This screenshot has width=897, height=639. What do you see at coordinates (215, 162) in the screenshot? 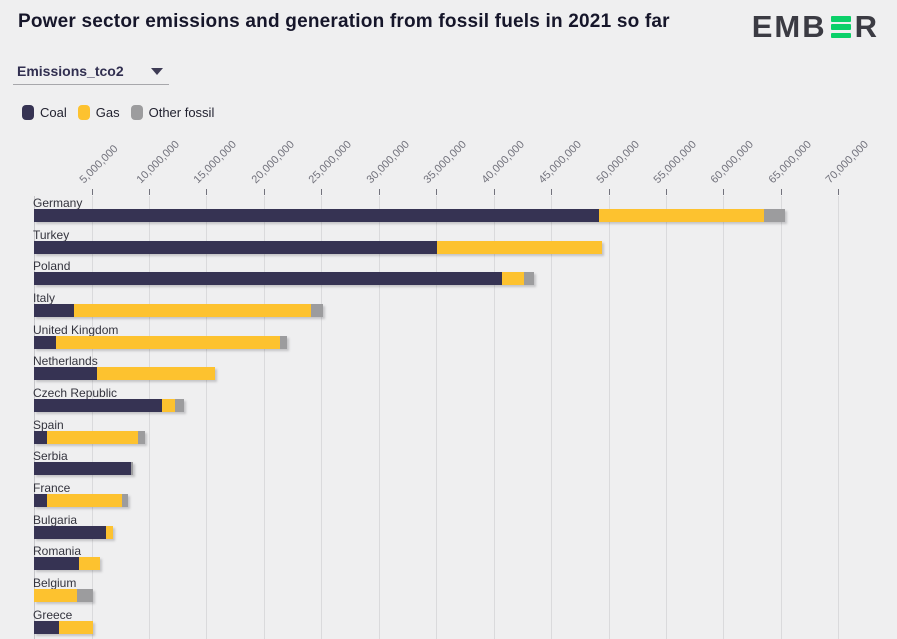
I see `x-axis-tick-label: 15,000,000` at bounding box center [215, 162].